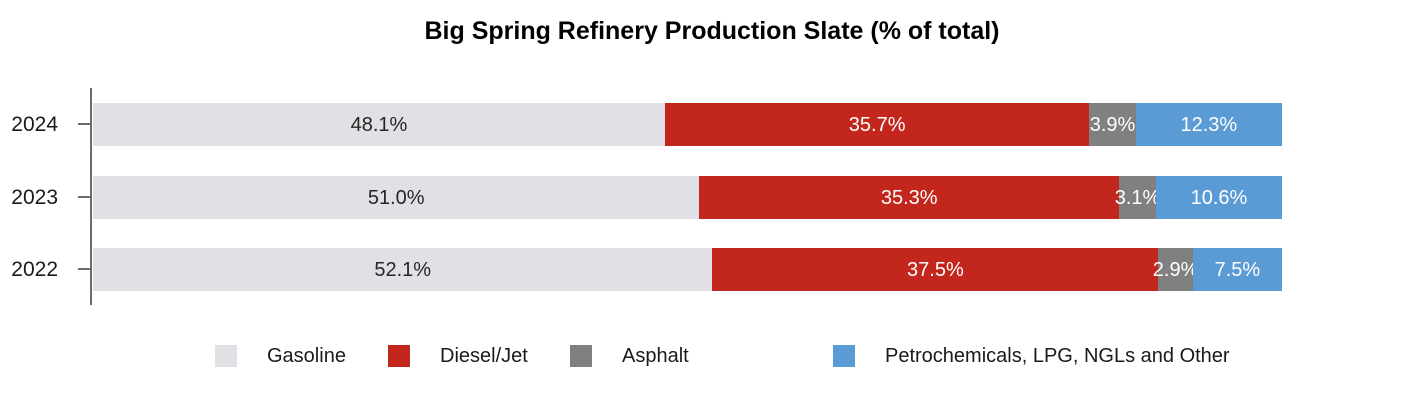  I want to click on legend-item: Petrochemicals, LPG, NGLs and Other, so click(1031, 356).